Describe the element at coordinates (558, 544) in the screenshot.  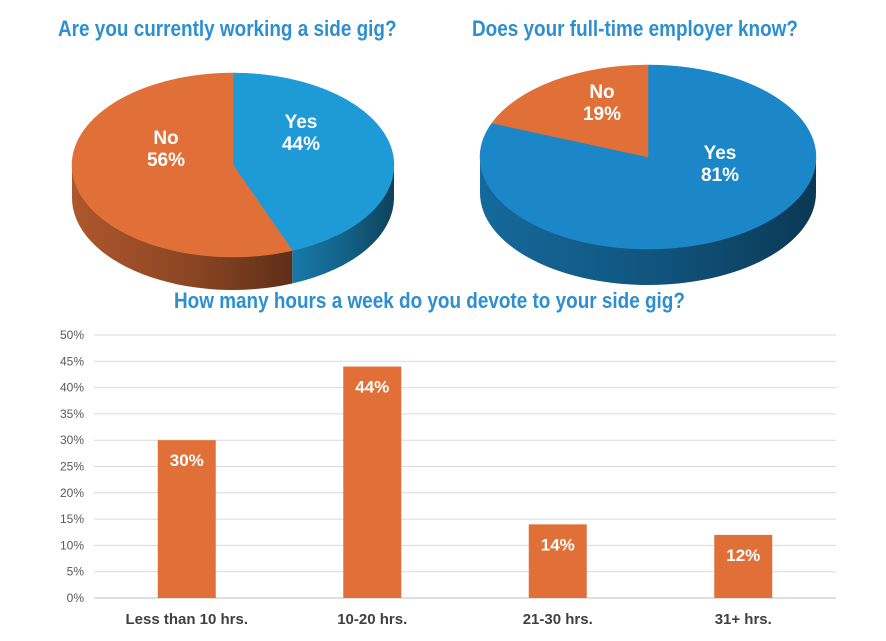
I see `bar-3-value-label: 14%` at that location.